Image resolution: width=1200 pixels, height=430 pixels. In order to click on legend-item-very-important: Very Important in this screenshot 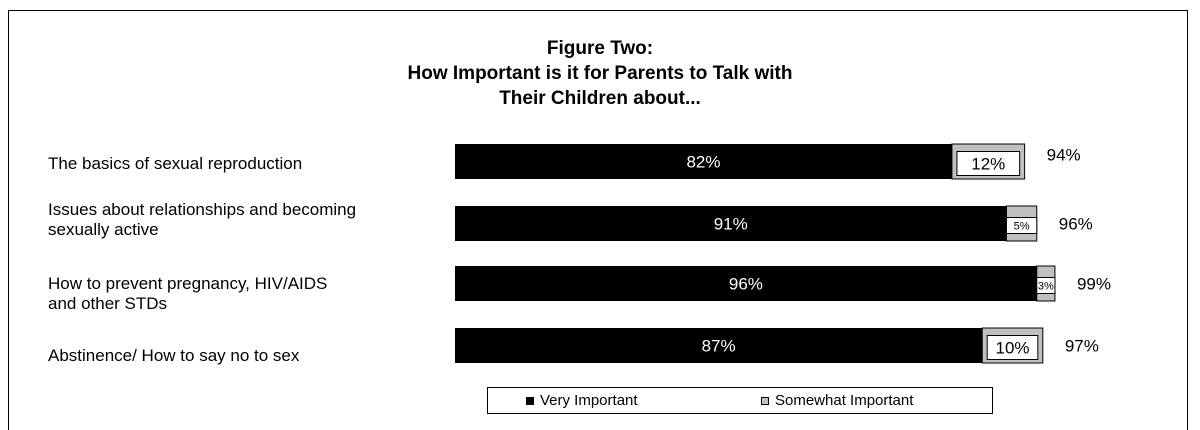, I will do `click(582, 400)`.